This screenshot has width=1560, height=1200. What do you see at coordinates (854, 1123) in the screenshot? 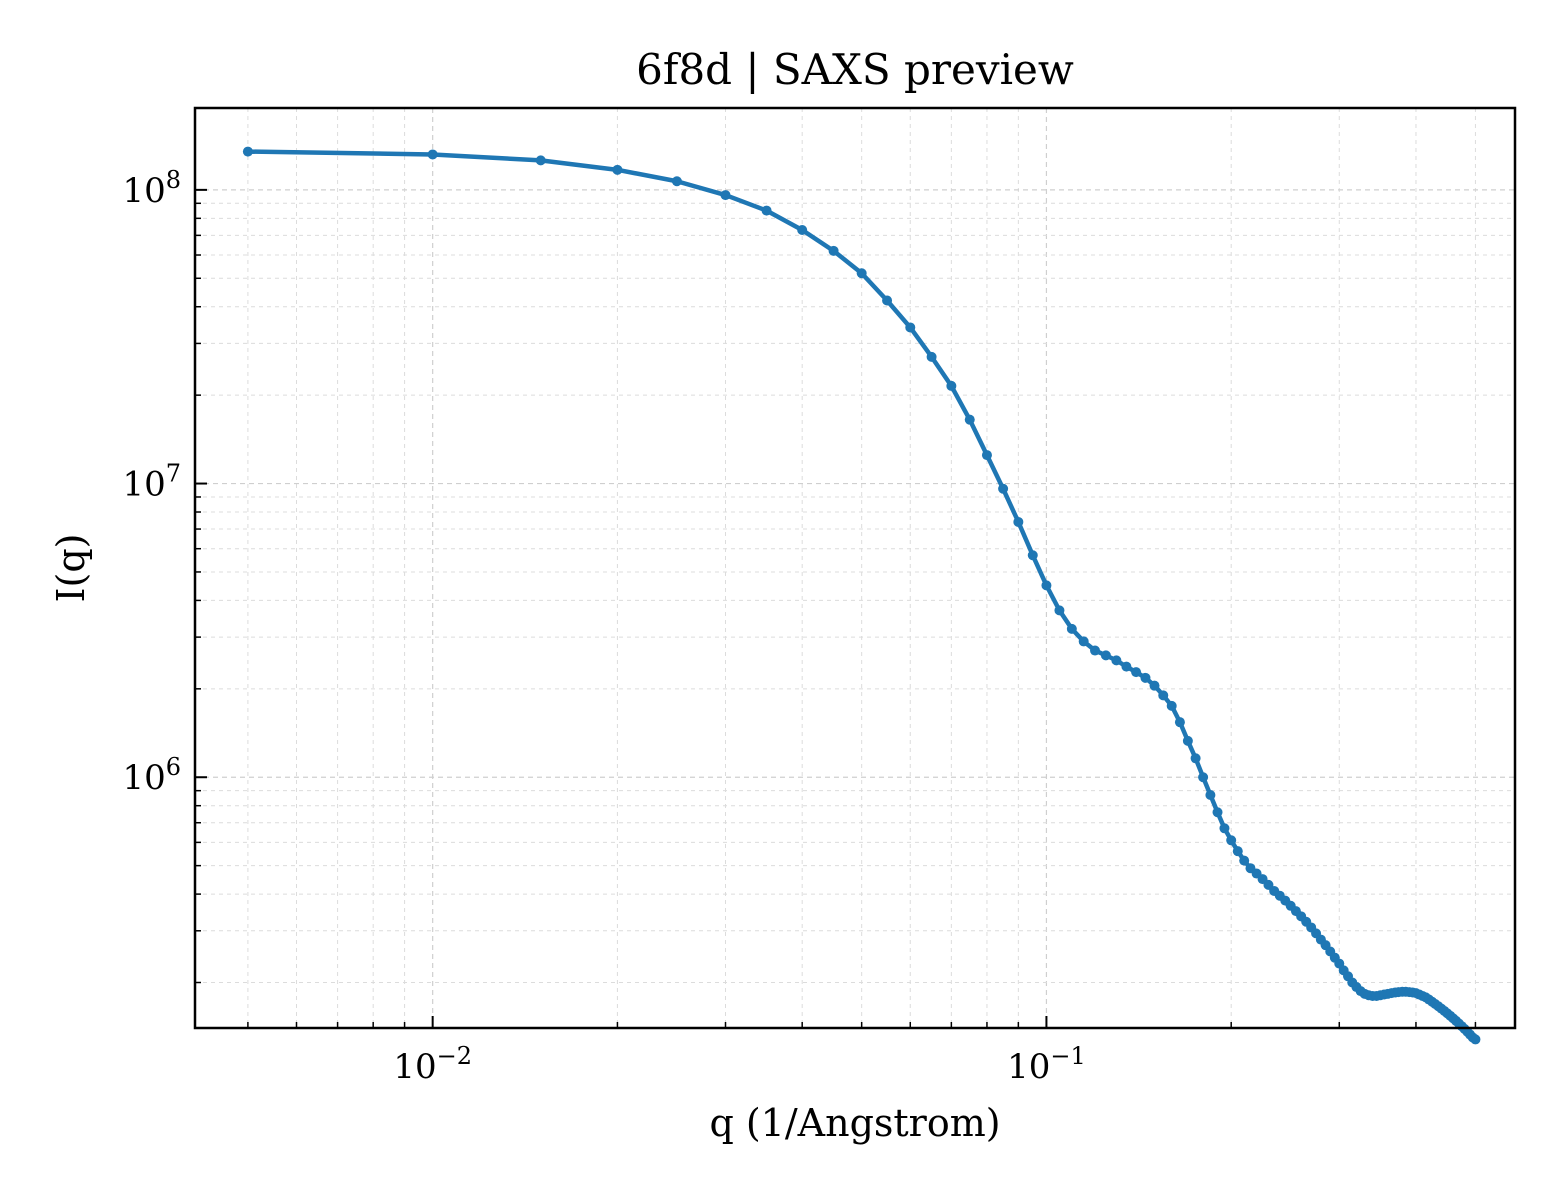
I see `x-axis-label: q (1/Angstrom)` at bounding box center [854, 1123].